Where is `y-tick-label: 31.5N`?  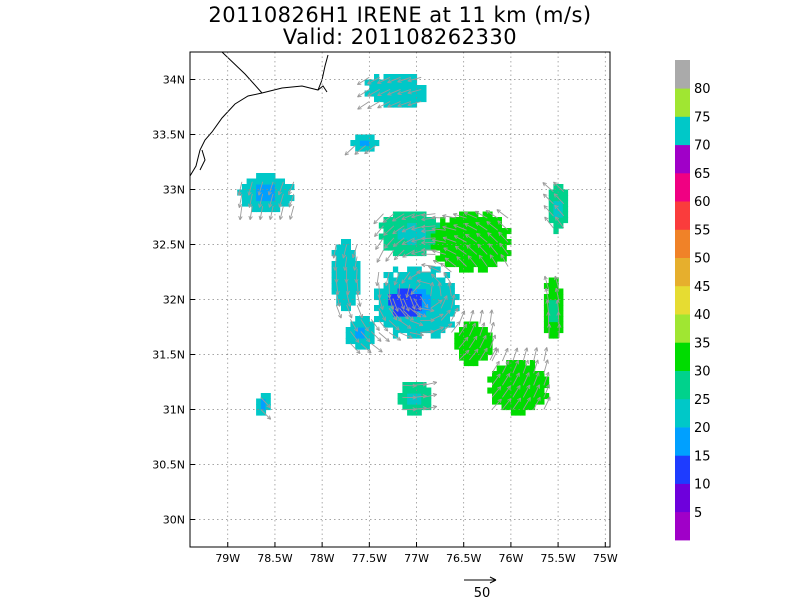
y-tick-label: 31.5N is located at coordinates (168, 355).